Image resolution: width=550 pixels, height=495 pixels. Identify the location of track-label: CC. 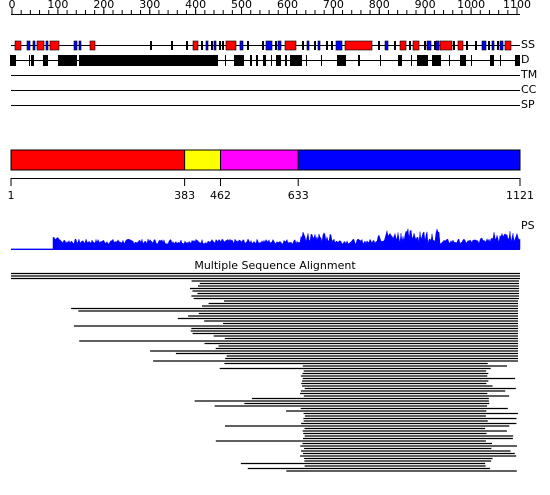
(529, 89).